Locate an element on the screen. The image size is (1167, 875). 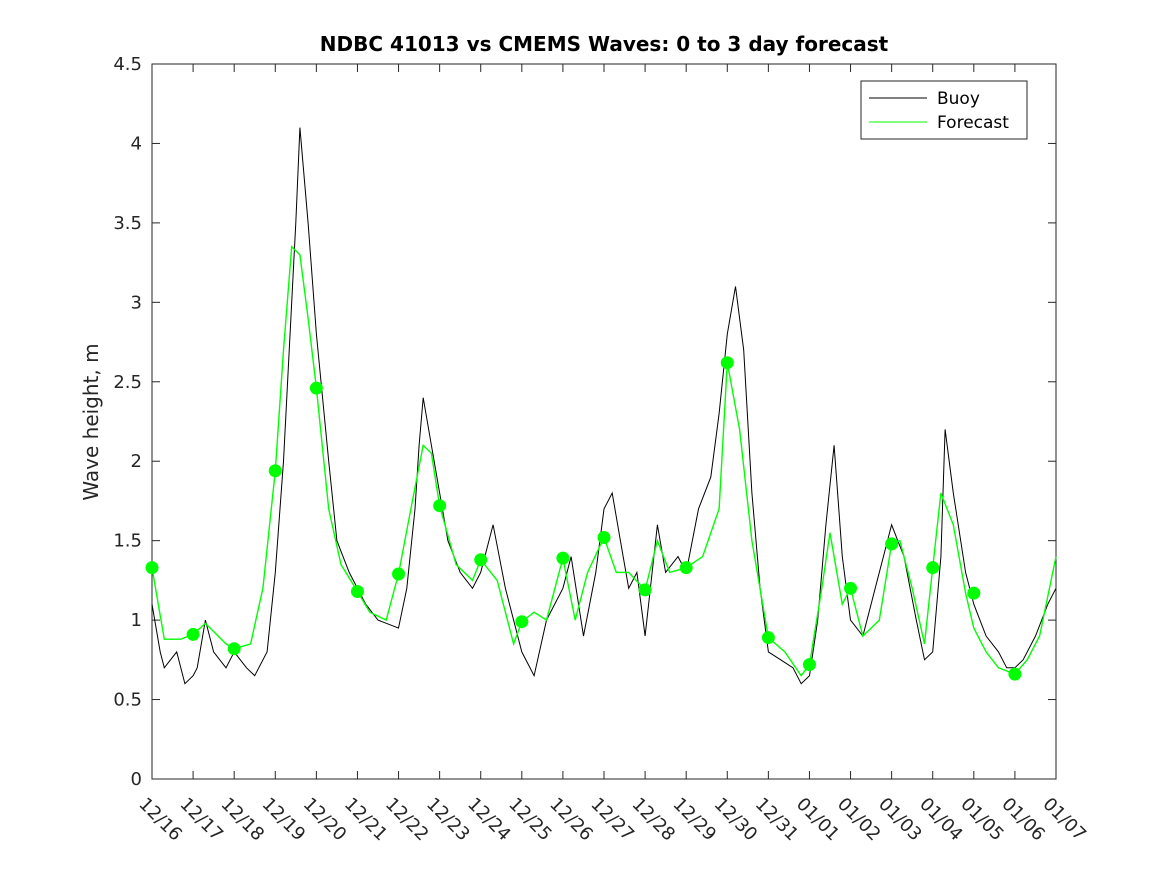
y-tick-label: 4.5 is located at coordinates (127, 64).